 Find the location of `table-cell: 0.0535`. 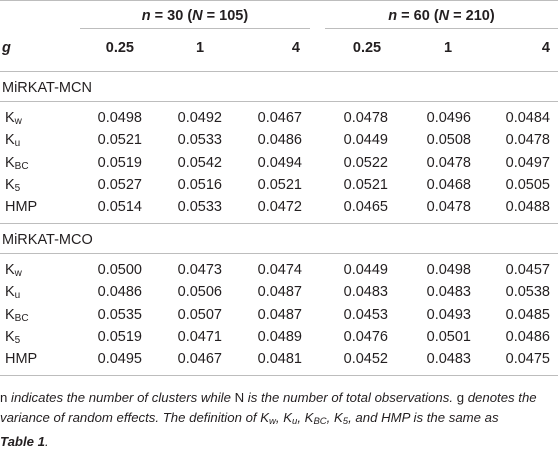

table-cell: 0.0535 is located at coordinates (119, 315).